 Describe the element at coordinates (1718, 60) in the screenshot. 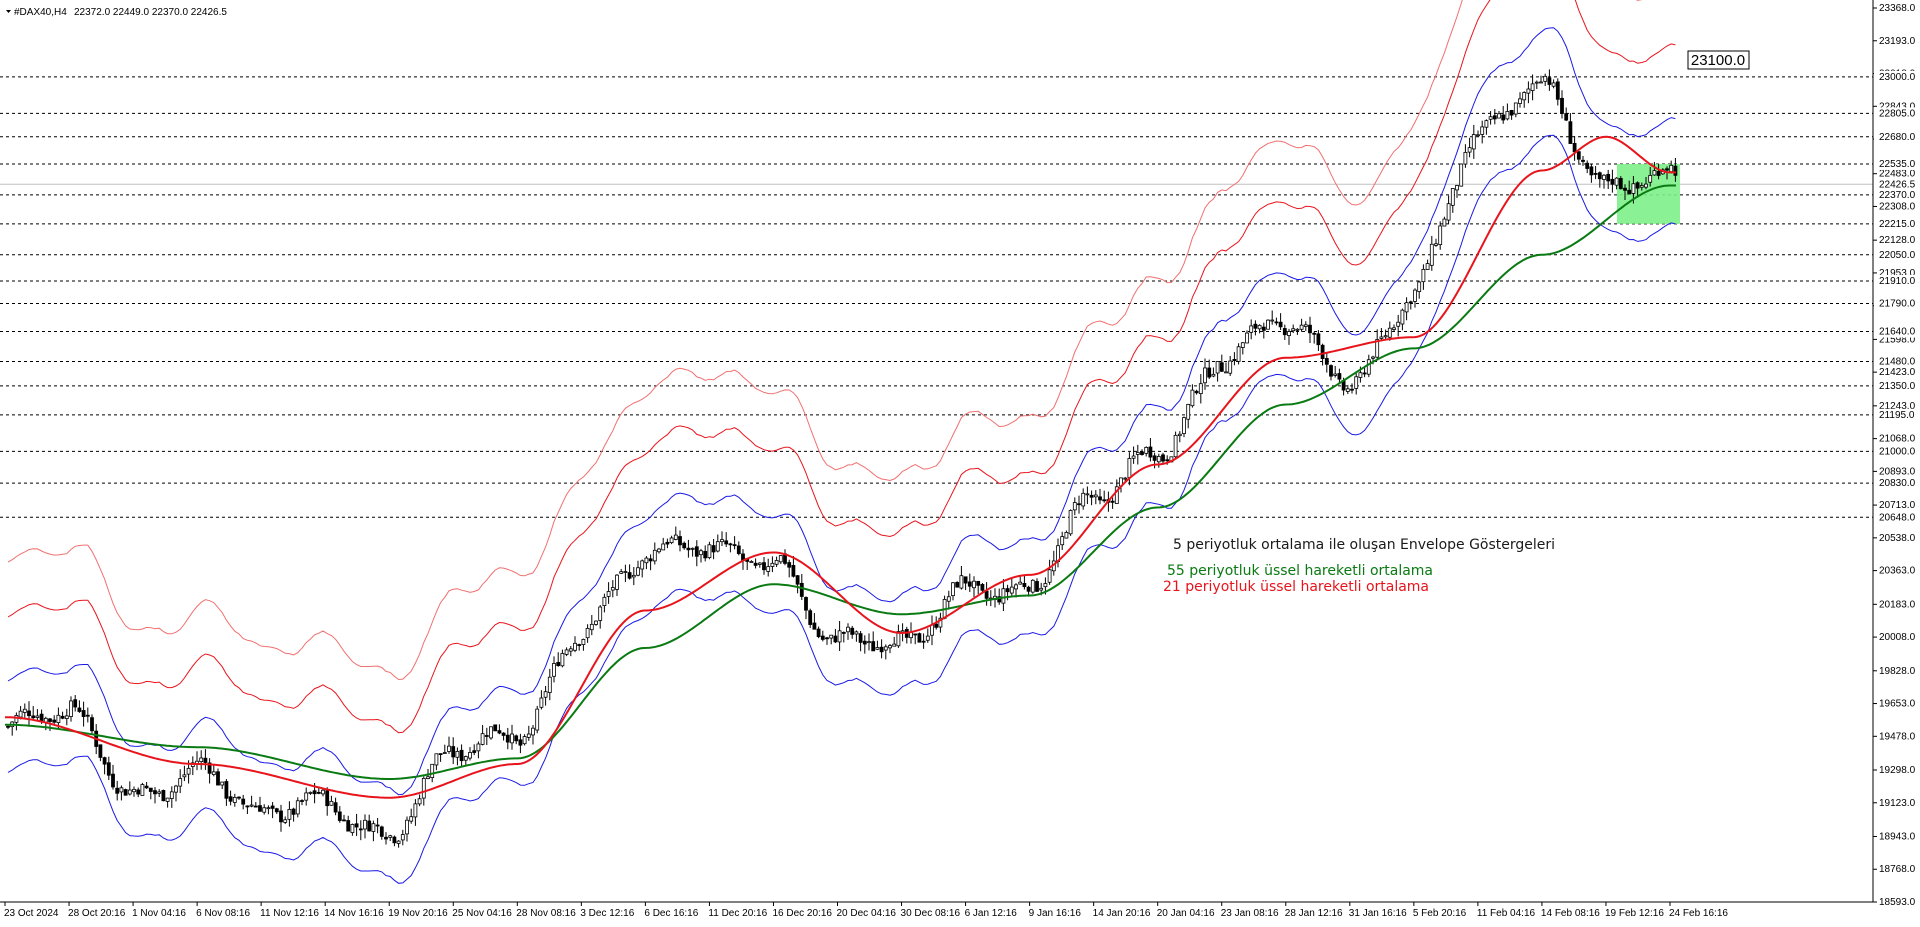

I see `level-box` at that location.